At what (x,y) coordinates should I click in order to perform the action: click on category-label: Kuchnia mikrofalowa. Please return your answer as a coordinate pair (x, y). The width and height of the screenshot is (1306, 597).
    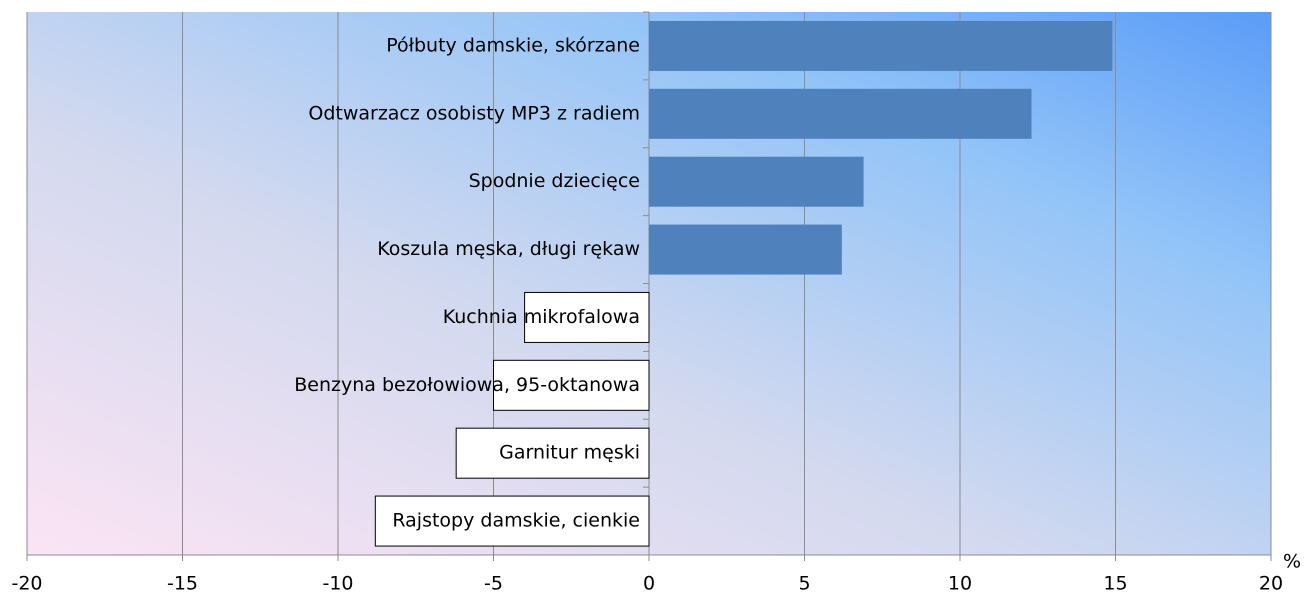
    Looking at the image, I should click on (541, 317).